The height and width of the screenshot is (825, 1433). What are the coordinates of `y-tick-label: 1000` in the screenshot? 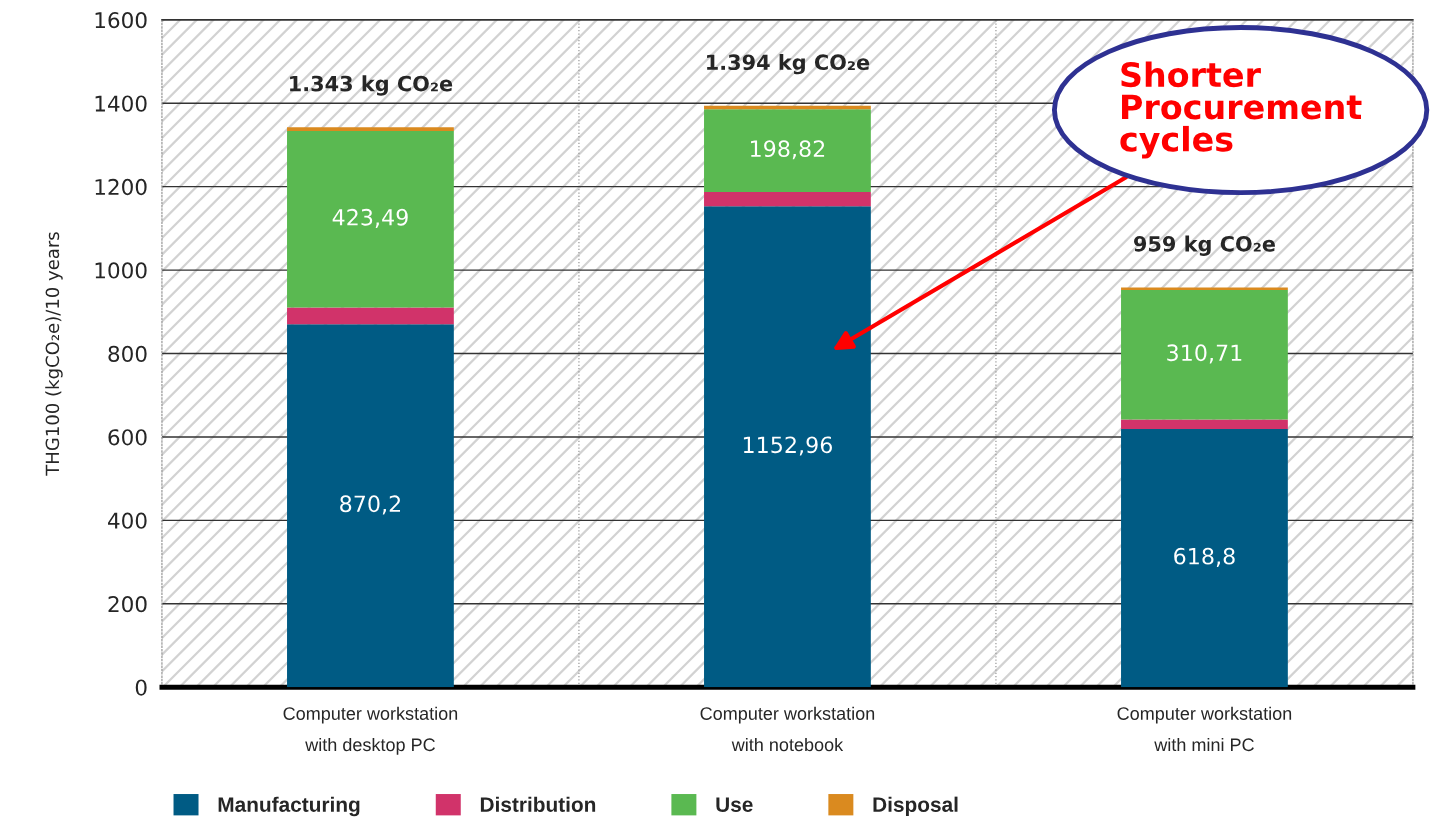 It's located at (121, 270).